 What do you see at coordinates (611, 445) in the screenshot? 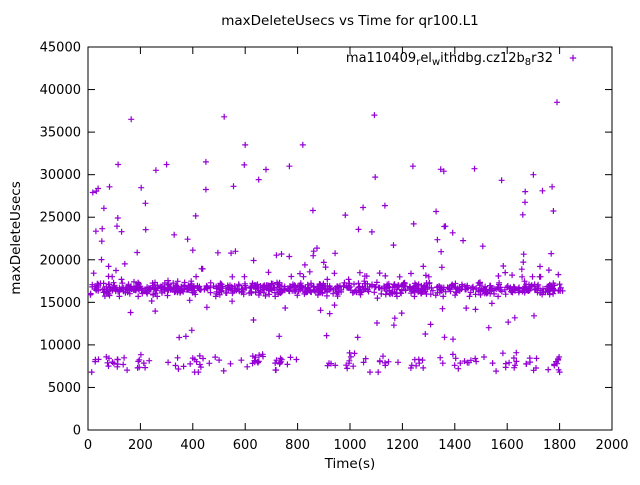
I see `x-tick-label: 2000` at bounding box center [611, 445].